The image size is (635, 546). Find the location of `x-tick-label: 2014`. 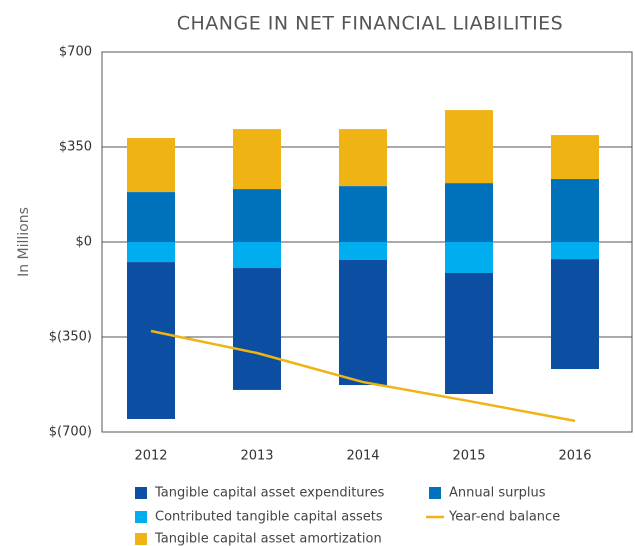

x-tick-label: 2014 is located at coordinates (362, 456).